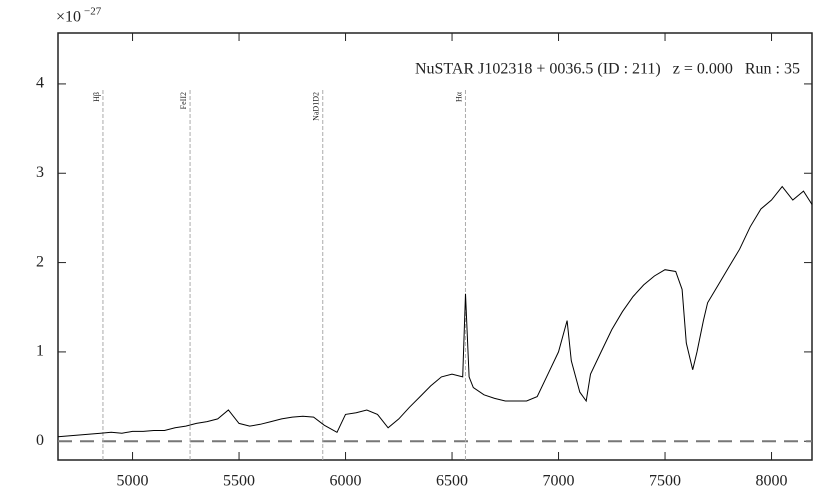 Image resolution: width=830 pixels, height=498 pixels. Describe the element at coordinates (93, 12) in the screenshot. I see `offset-exponent: −27` at that location.